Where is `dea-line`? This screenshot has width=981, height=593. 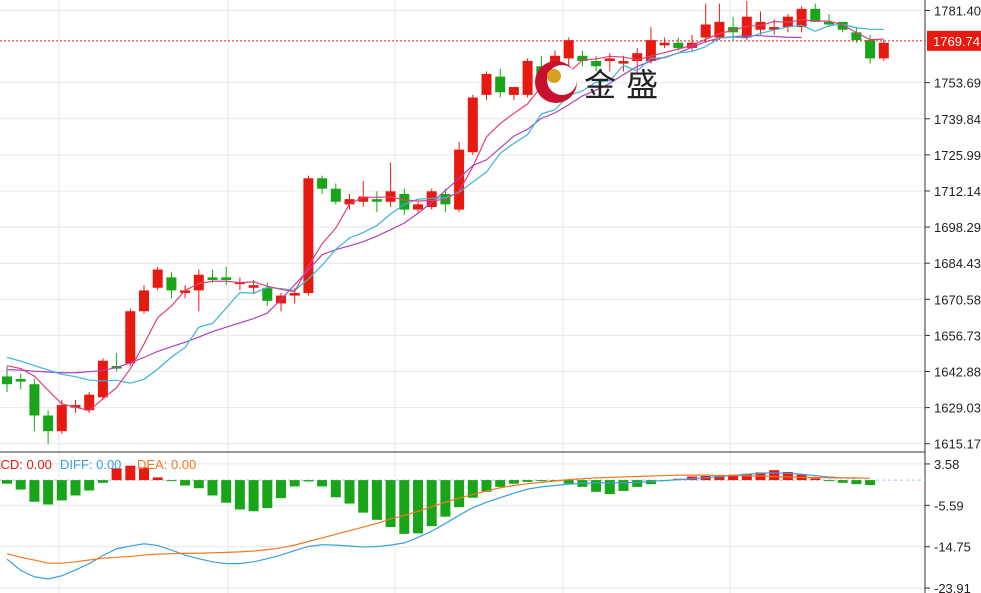 dea-line is located at coordinates (438, 519).